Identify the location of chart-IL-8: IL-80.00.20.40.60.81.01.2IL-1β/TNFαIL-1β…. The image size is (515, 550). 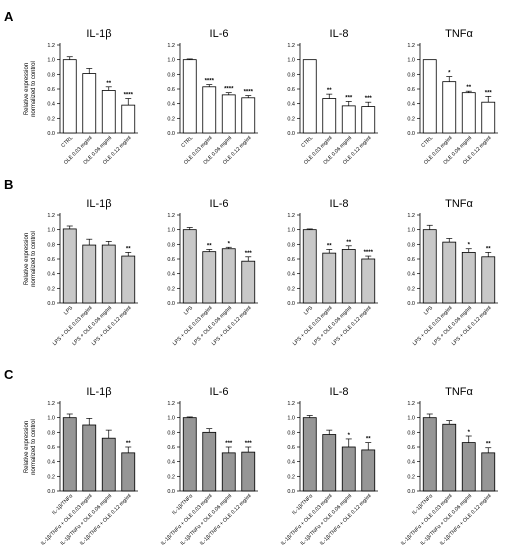
(329, 466).